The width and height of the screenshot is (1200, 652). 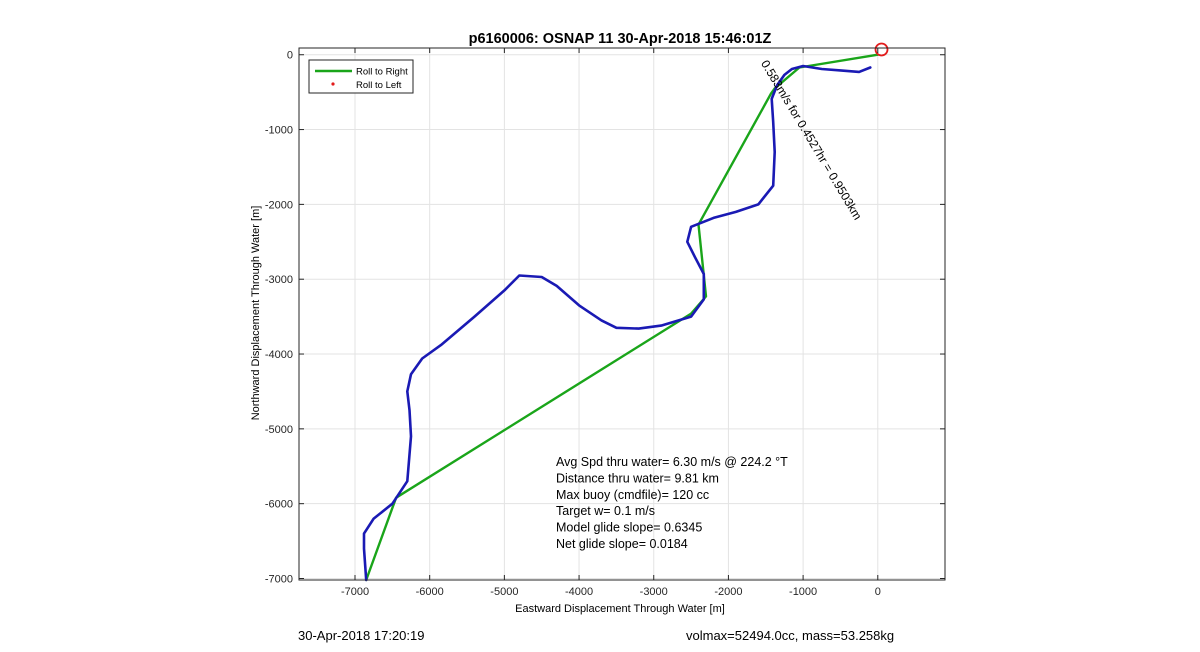 I want to click on end-marker-circle, so click(x=881, y=49).